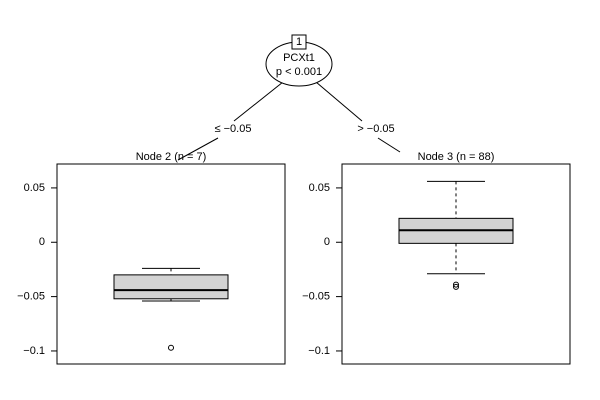 The image size is (600, 400). I want to click on node-id: 1, so click(299, 42).